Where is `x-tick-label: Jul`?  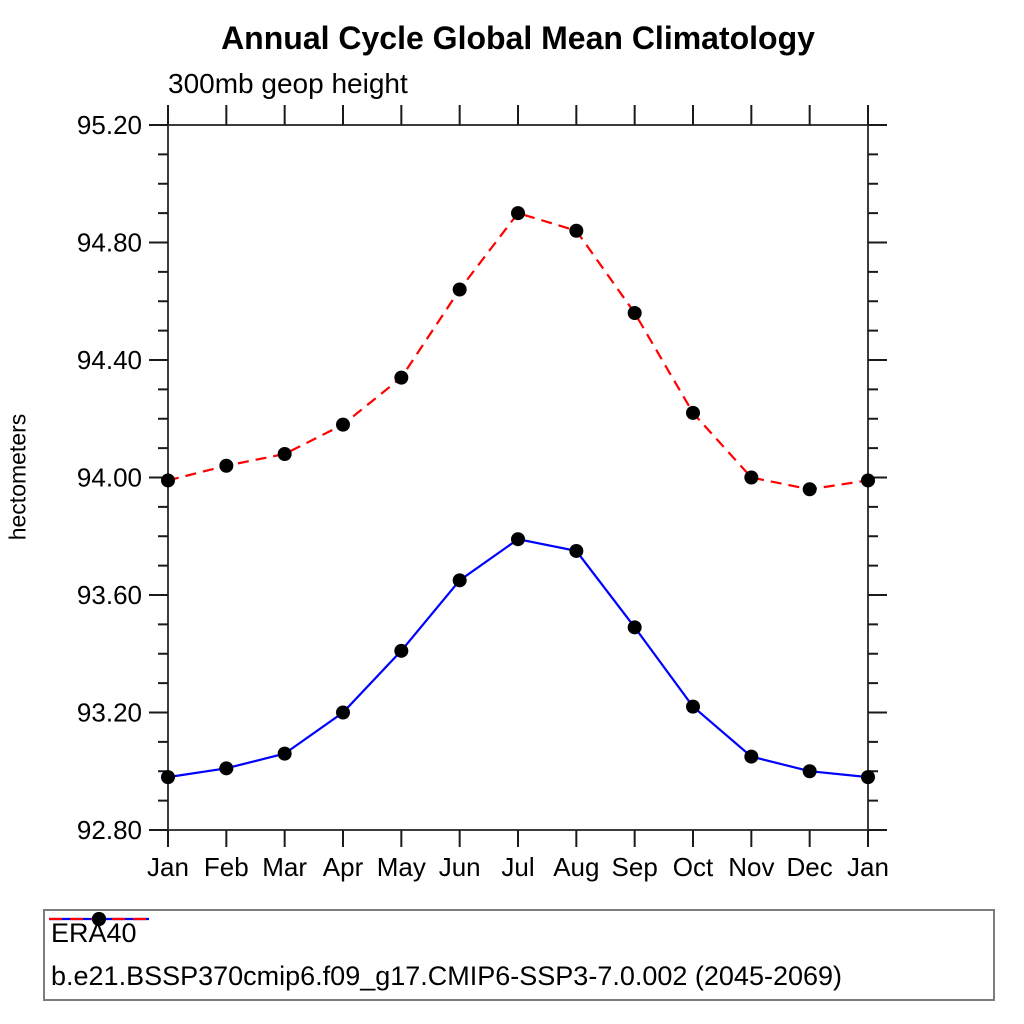
x-tick-label: Jul is located at coordinates (517, 867).